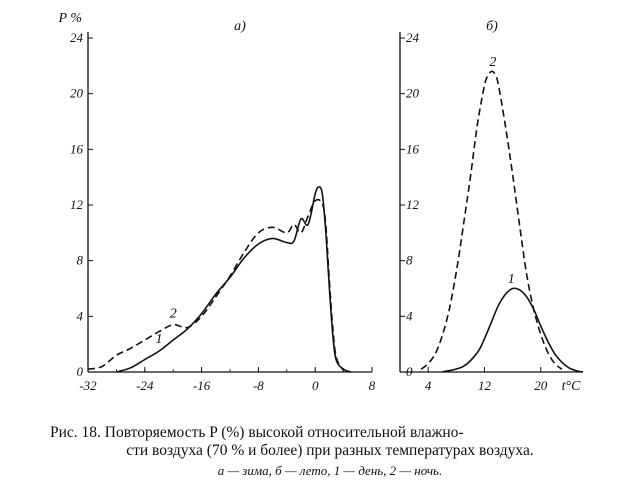 The image size is (639, 504). I want to click on x-tick-label: 20, so click(541, 385).